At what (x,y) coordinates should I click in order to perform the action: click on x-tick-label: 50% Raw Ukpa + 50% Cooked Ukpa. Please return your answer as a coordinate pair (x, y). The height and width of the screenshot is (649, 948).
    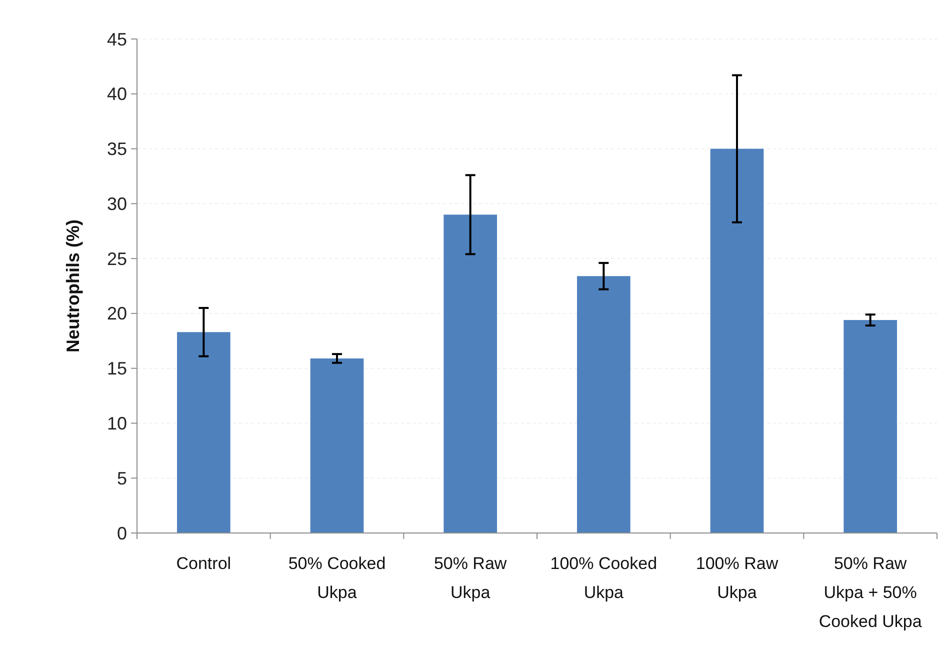
    Looking at the image, I should click on (870, 592).